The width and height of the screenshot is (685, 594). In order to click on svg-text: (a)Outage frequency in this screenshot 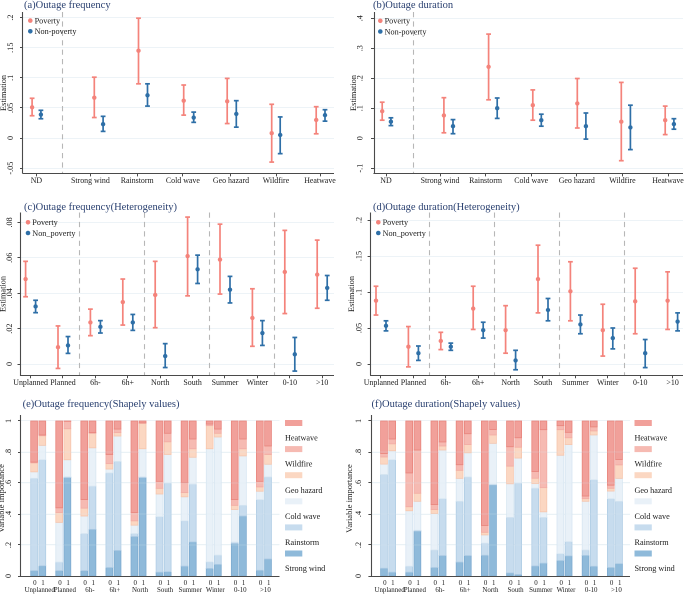, I will do `click(67, 5)`.